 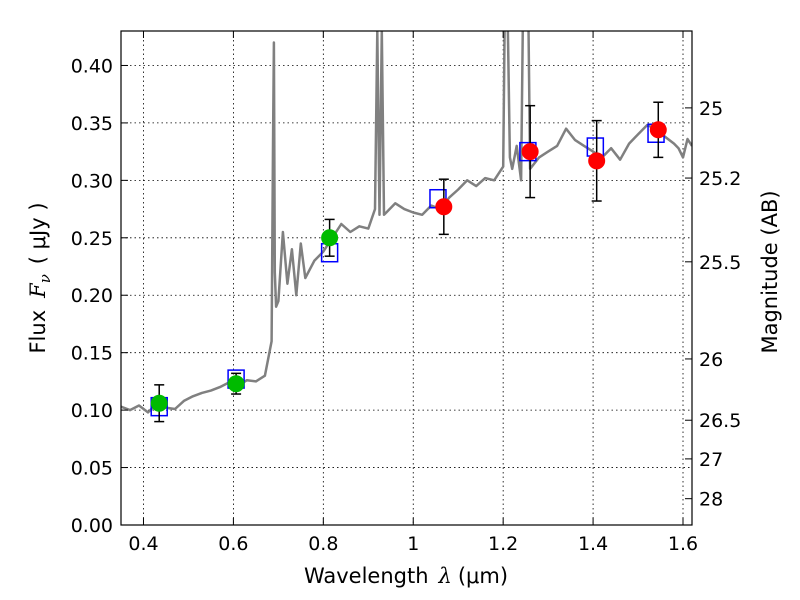 I want to click on x-tick-label: 1.2, so click(x=503, y=544).